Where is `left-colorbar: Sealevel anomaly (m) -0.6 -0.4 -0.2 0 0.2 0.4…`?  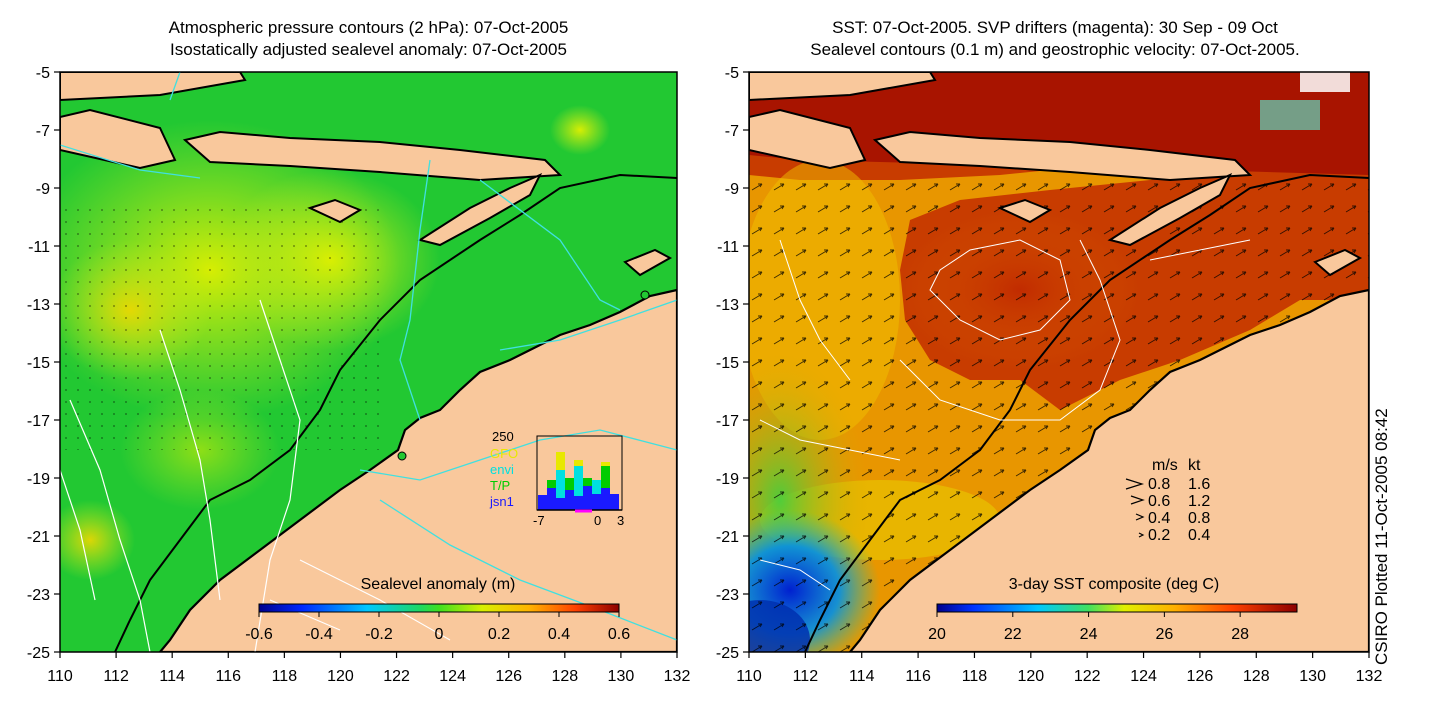
left-colorbar: Sealevel anomaly (m) -0.6 -0.4 -0.2 0 0.2 0.4… is located at coordinates (437, 609).